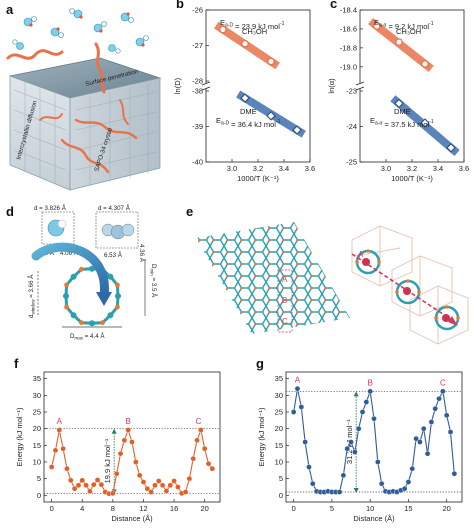 The image size is (474, 531). What do you see at coordinates (403, 288) in the screenshot?
I see `diffusion-path-arrow` at bounding box center [403, 288].